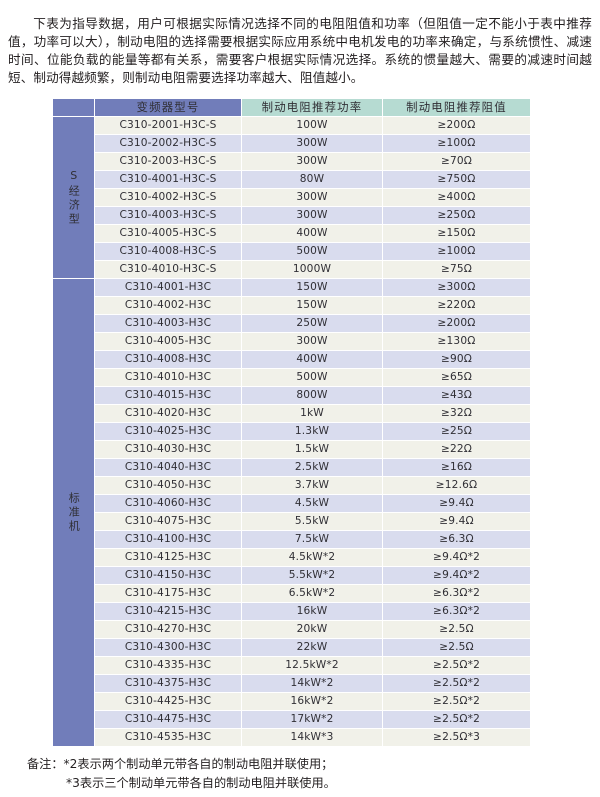  Describe the element at coordinates (456, 359) in the screenshot. I see `cell-resistance: ≥90Ω` at that location.